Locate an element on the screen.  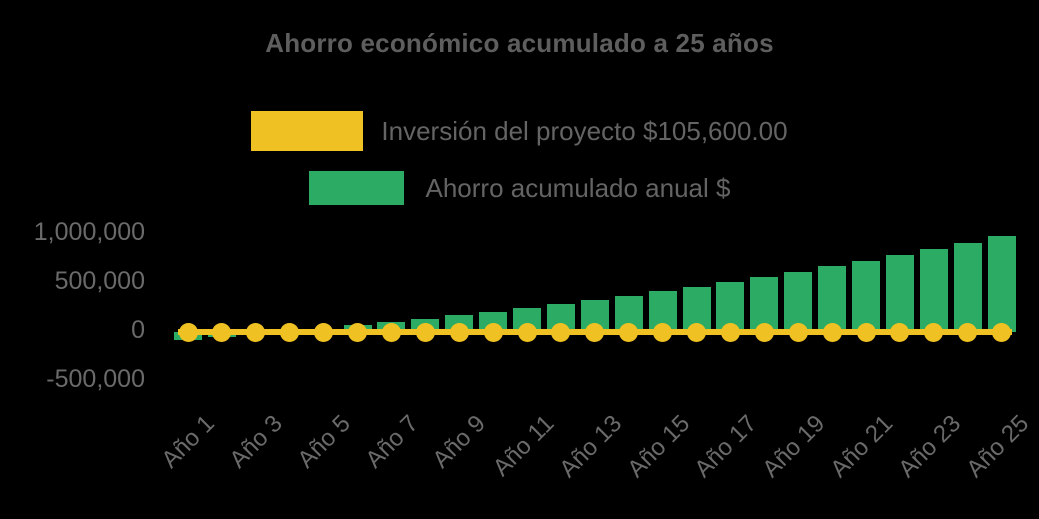
legend-swatch-savings is located at coordinates (356, 188).